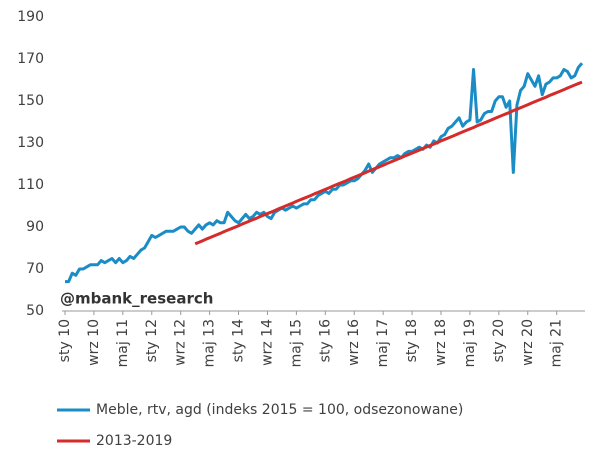 The height and width of the screenshot is (459, 605). I want to click on y-tick-label: 50, so click(35, 311).